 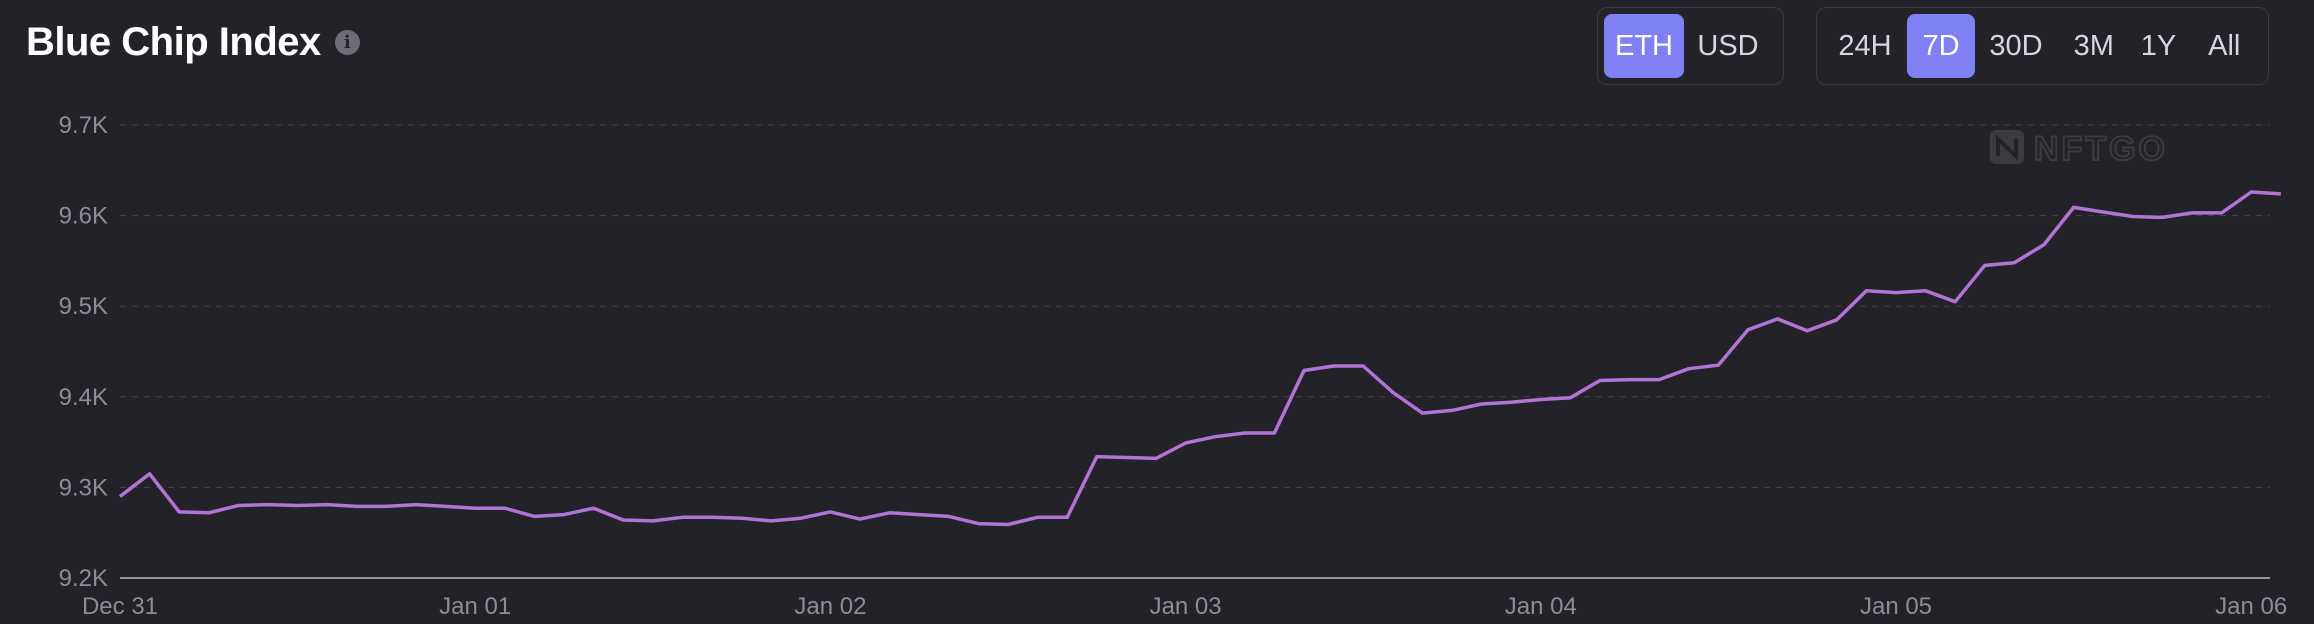 What do you see at coordinates (83, 487) in the screenshot?
I see `y-tick-label: 9.3K` at bounding box center [83, 487].